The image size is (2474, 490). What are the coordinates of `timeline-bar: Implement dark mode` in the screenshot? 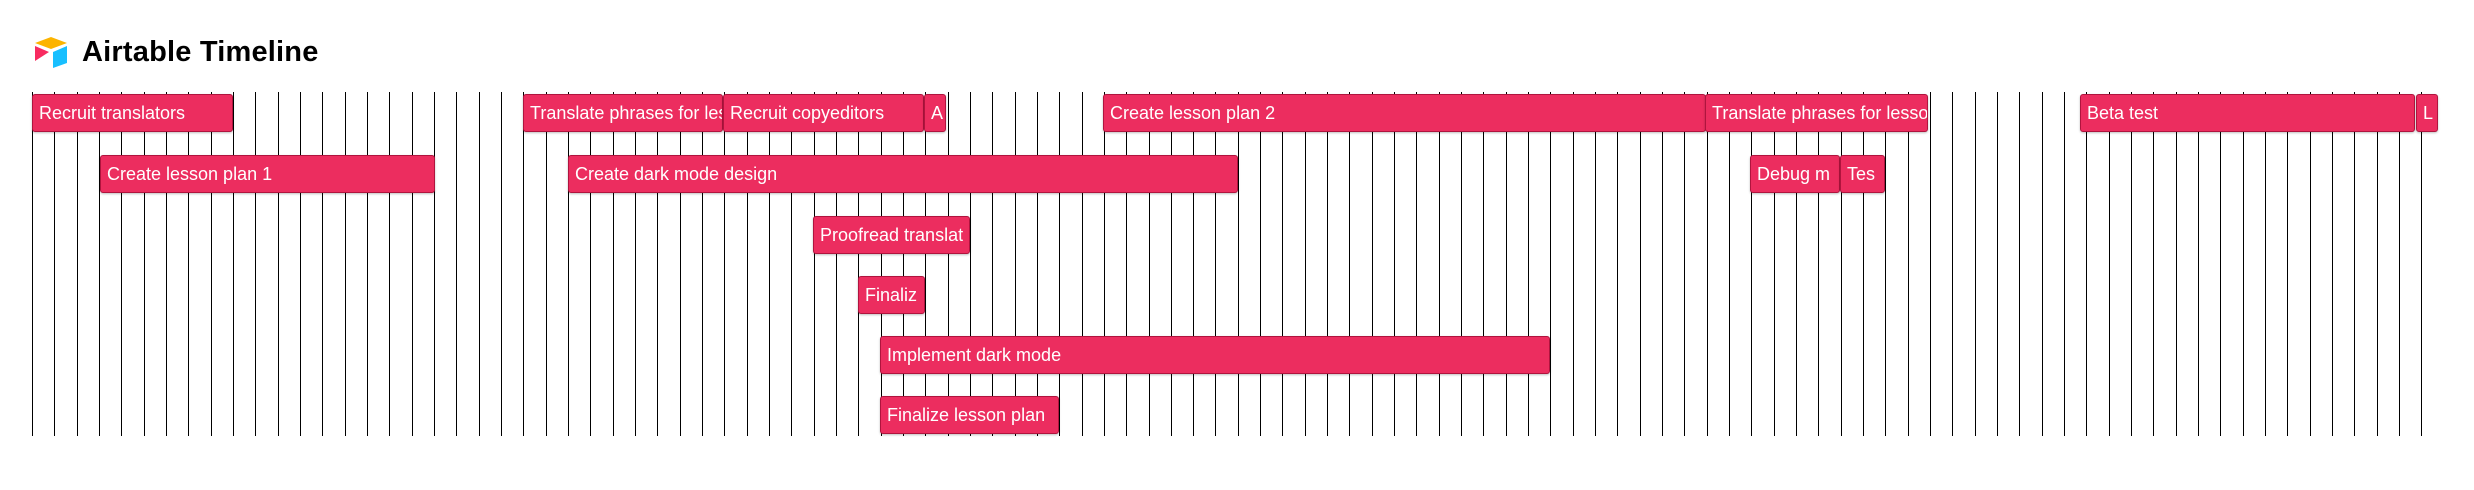 It's located at (1215, 355).